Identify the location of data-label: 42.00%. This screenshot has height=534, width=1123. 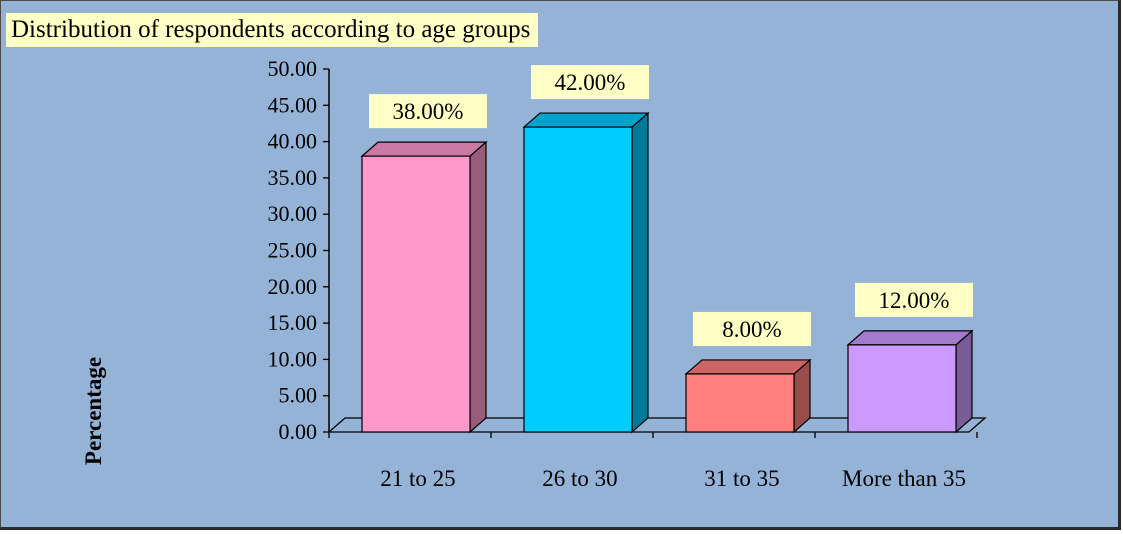
(590, 82).